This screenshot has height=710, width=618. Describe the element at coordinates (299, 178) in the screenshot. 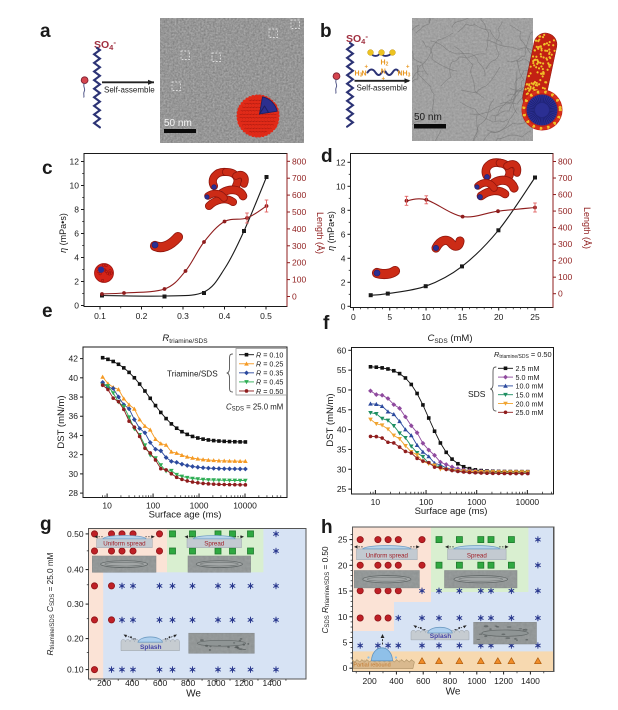

I see `svg-text: 700` at that location.